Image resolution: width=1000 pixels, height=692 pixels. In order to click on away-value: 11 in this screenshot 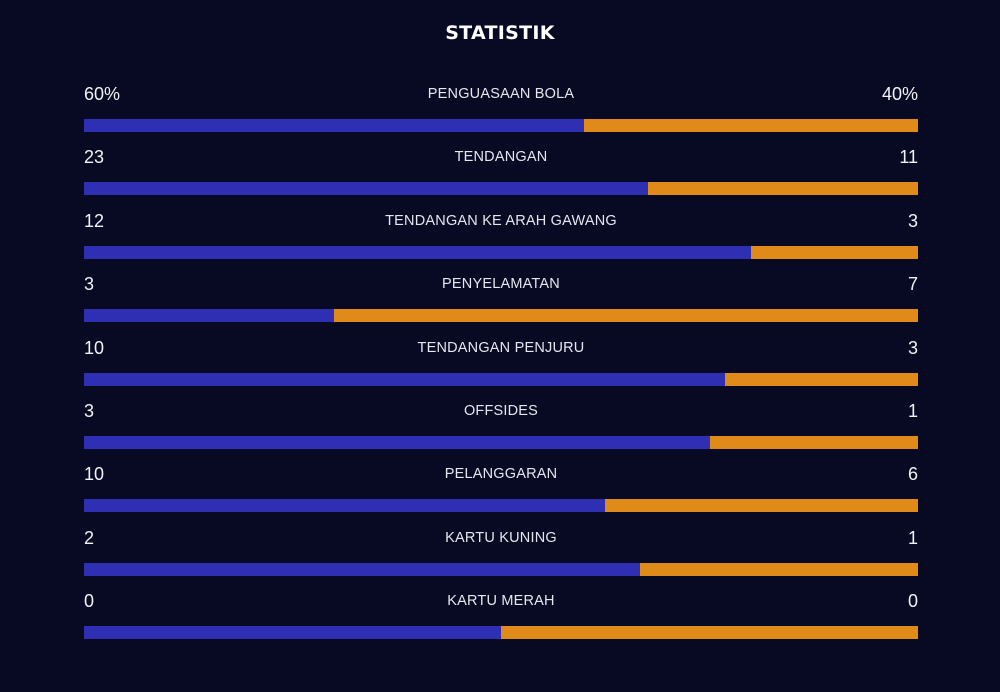, I will do `click(908, 157)`.